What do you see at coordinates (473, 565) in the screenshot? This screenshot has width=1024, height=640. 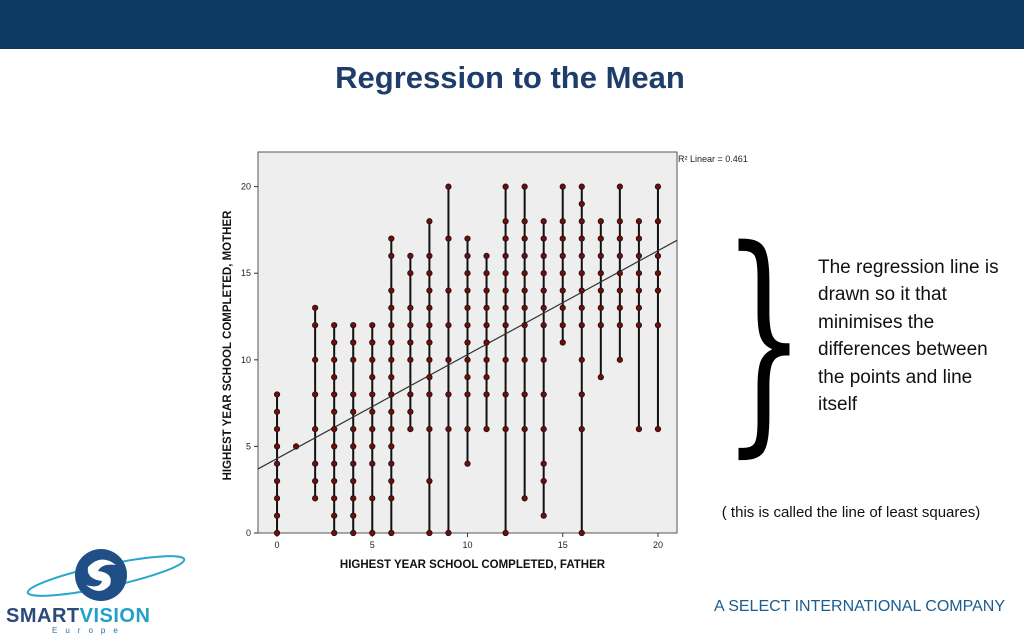 I see `x-axis-label: HIGHEST YEAR SCHOOL COMPLETED, FATHER` at bounding box center [473, 565].